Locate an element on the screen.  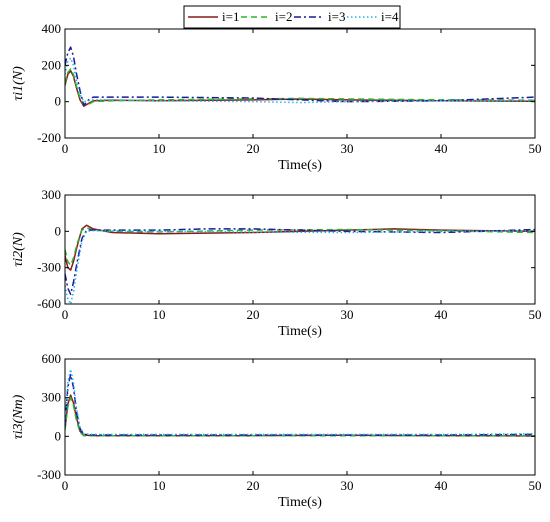
y-tick-label: 600 is located at coordinates (52, 358).